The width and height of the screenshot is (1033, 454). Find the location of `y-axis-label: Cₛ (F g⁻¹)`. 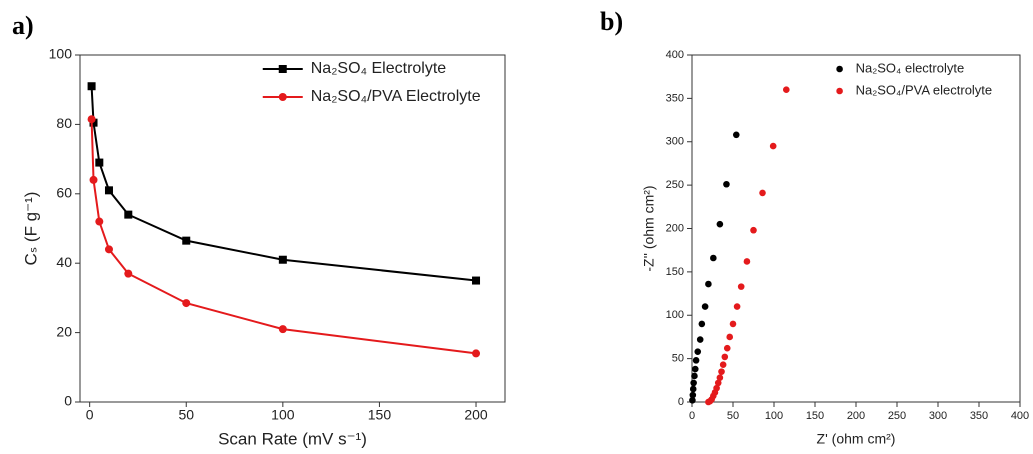

y-axis-label: Cₛ (F g⁻¹) is located at coordinates (30, 229).